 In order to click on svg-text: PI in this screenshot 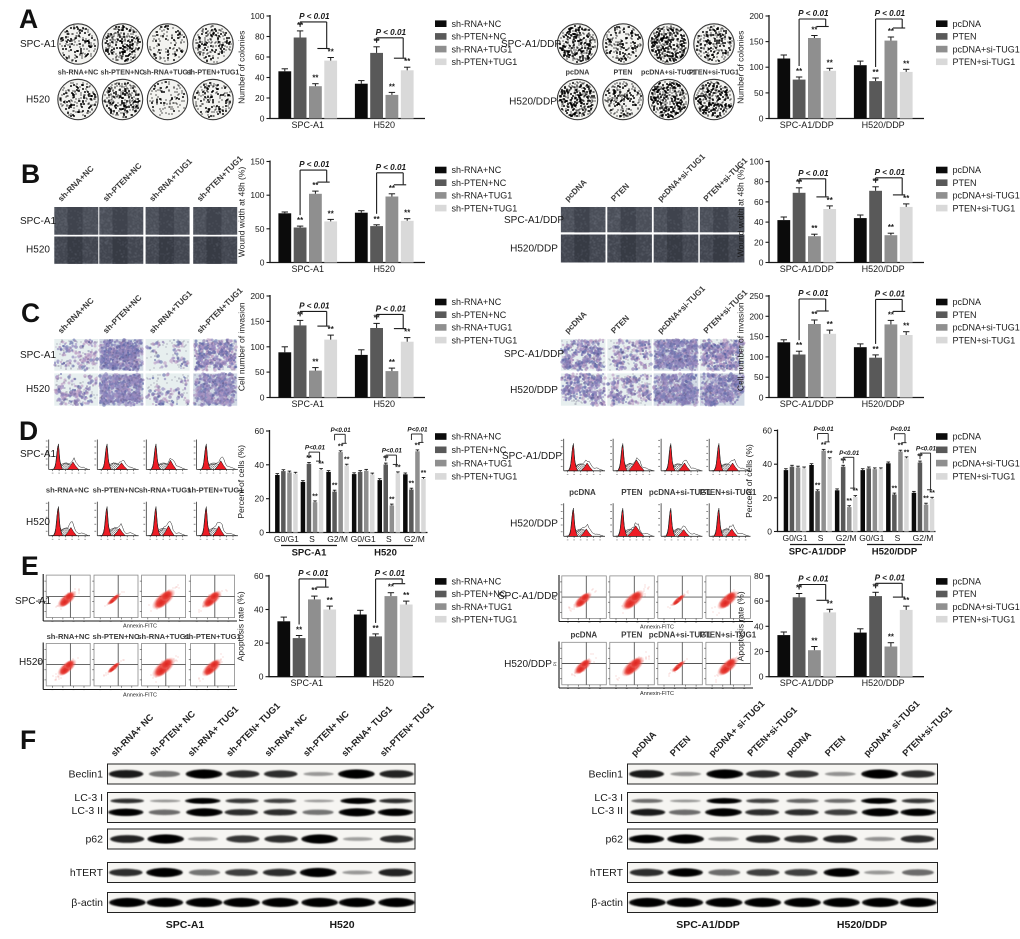, I will do `click(555, 598)`.